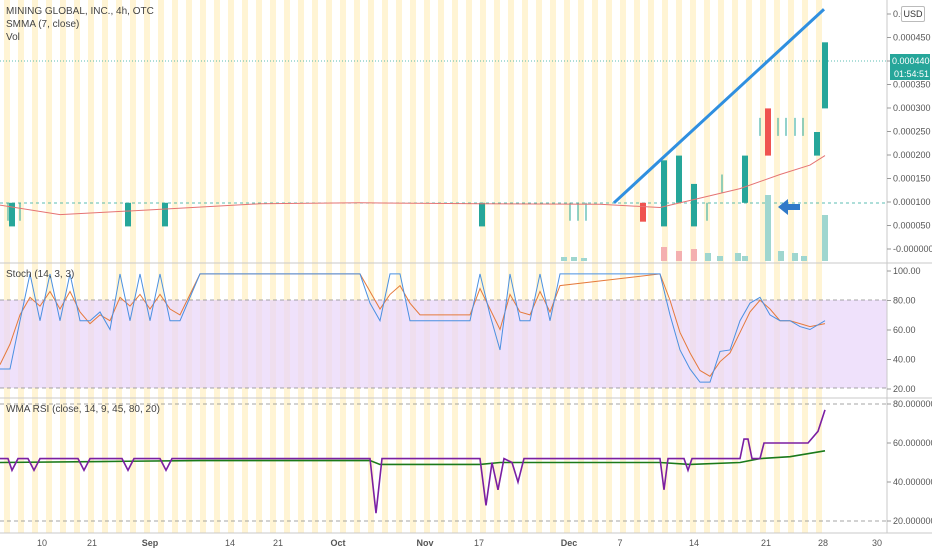  Describe the element at coordinates (13, 38) in the screenshot. I see `vol-legend: Vol` at that location.